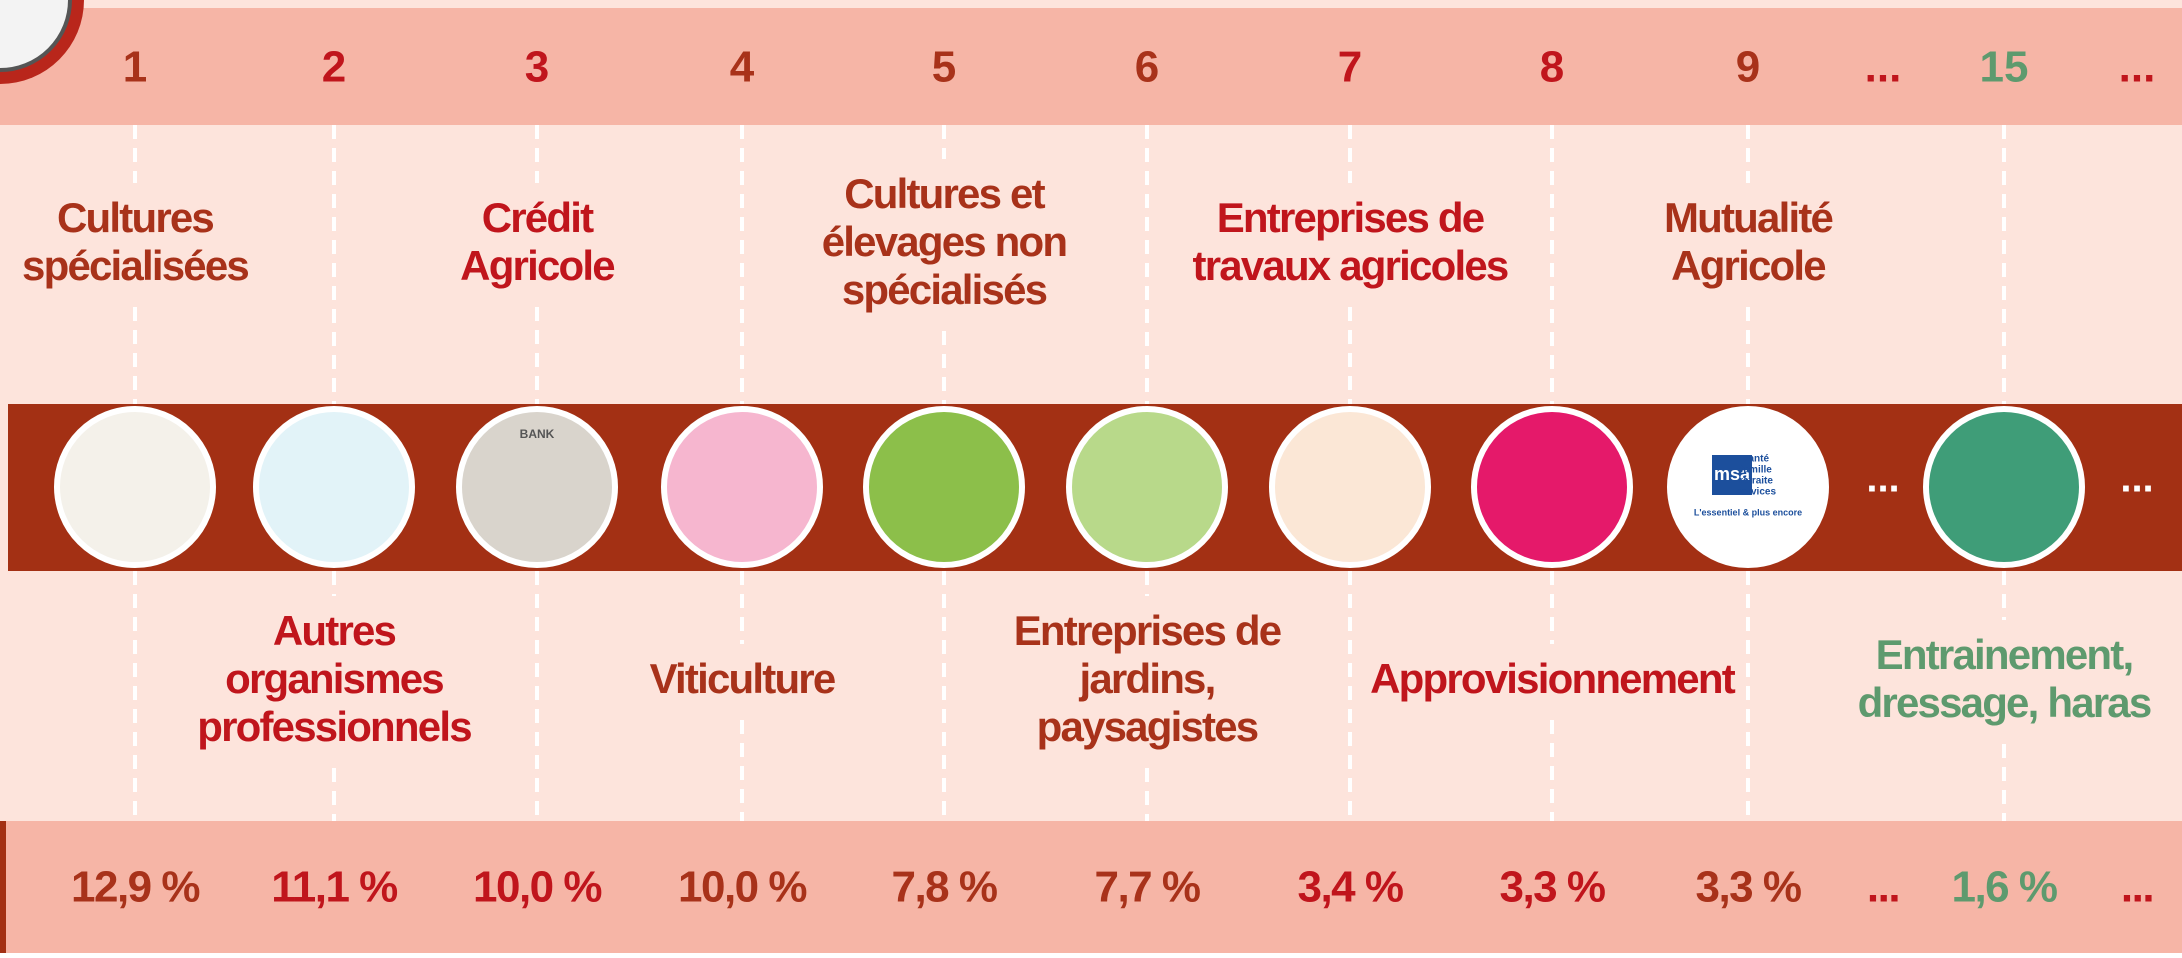 The height and width of the screenshot is (958, 2182). I want to click on rank: 4, so click(742, 67).